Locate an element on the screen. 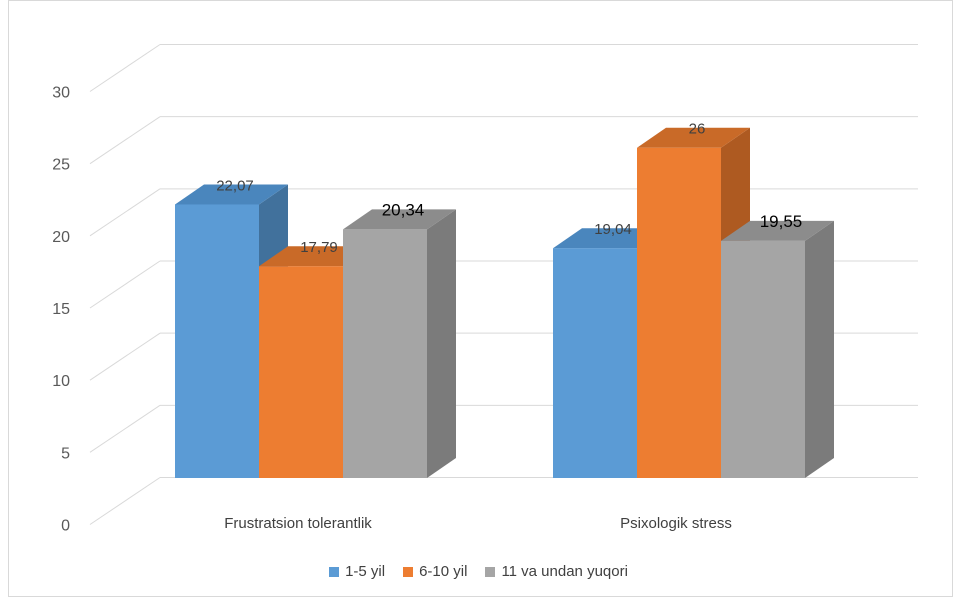 This screenshot has width=957, height=599. y-tick-label: 5 is located at coordinates (65, 453).